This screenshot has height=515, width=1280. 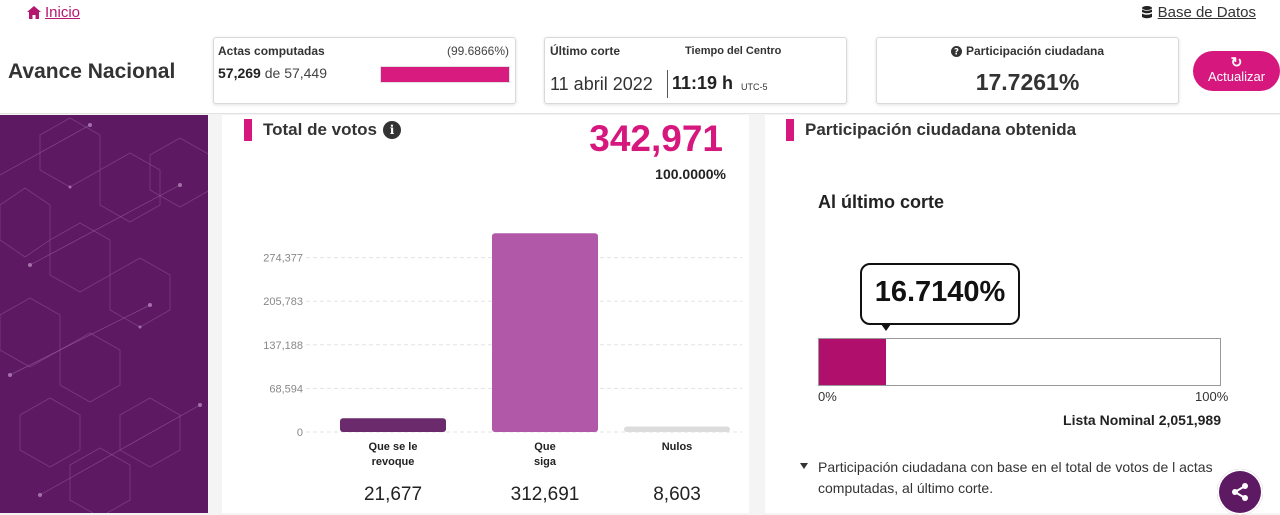 I want to click on participation-progress-bar, so click(x=1019, y=362).